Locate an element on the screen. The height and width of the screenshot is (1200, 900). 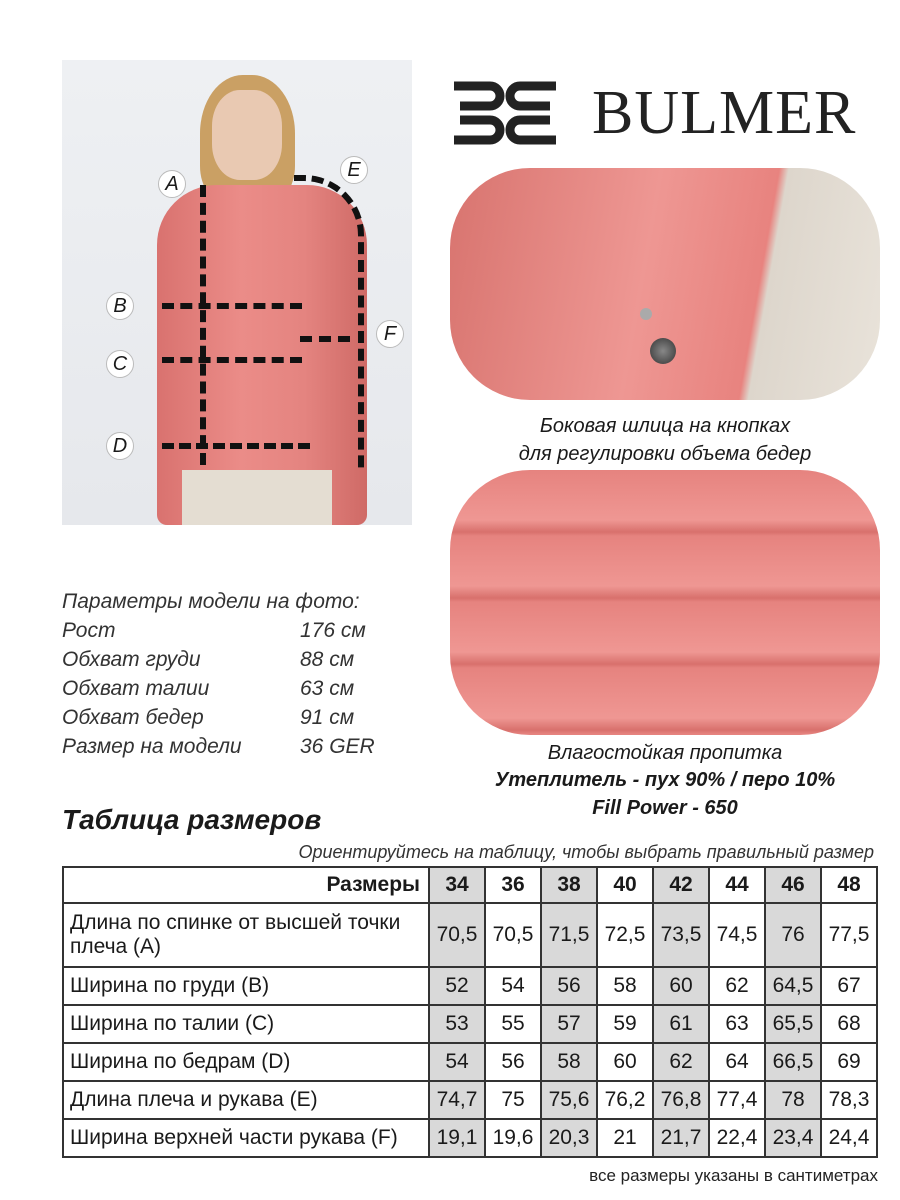
model-param-value: 36 GER is located at coordinates (337, 746).